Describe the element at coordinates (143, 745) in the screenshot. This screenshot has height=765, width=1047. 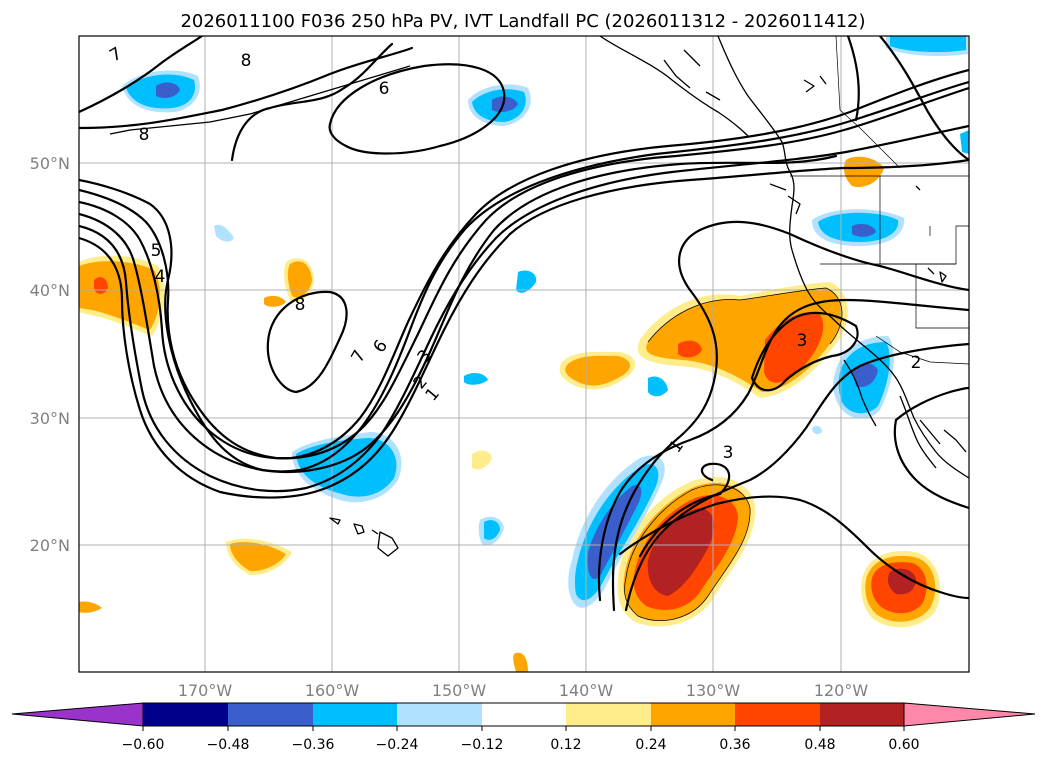
I see `cb-tick-1: −0.60` at that location.